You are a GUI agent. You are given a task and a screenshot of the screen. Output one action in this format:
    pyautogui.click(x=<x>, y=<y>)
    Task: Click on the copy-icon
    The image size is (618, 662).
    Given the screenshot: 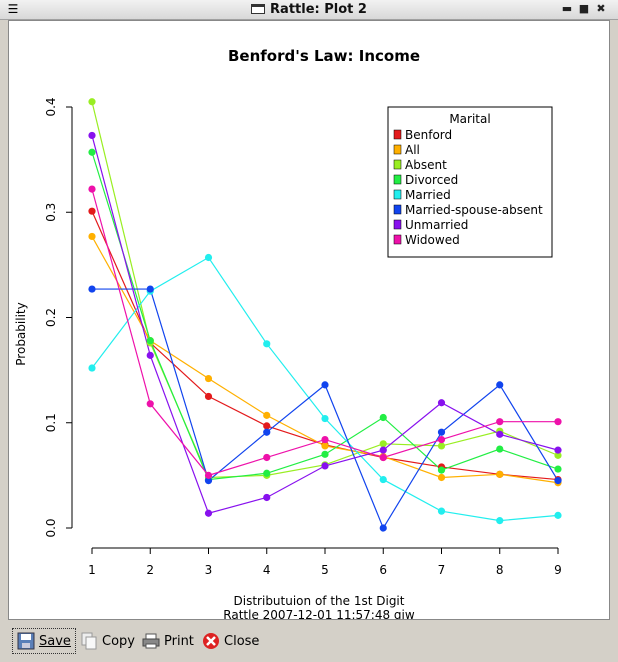 What is the action you would take?
    pyautogui.click(x=89, y=641)
    